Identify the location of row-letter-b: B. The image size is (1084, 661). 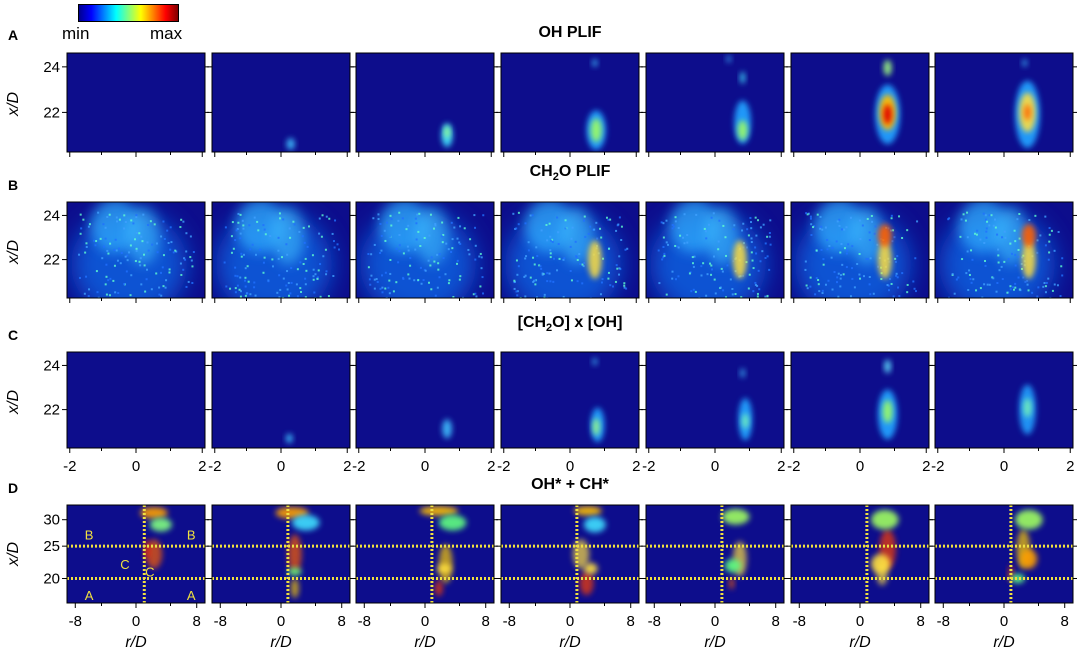
(13, 185).